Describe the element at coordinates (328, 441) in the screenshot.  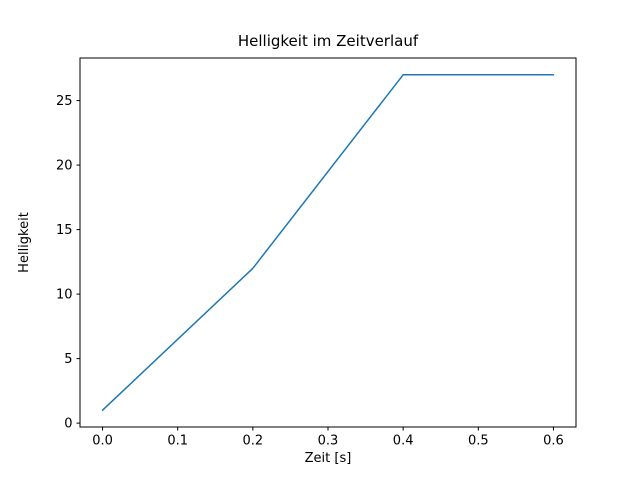
I see `x-tick-label: 0.3` at that location.